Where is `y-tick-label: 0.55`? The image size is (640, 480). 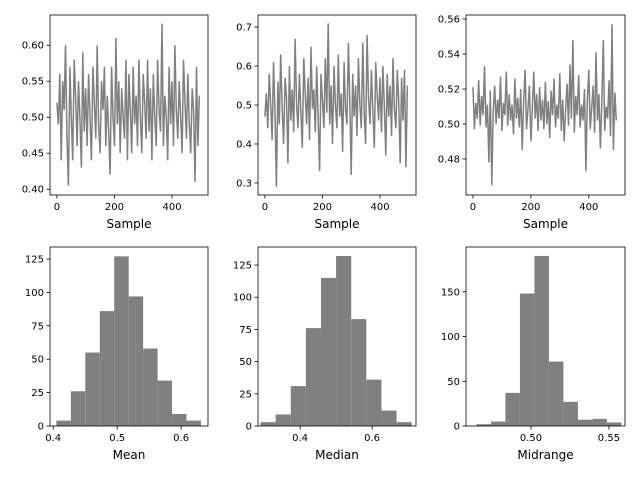 y-tick-label: 0.55 is located at coordinates (33, 82).